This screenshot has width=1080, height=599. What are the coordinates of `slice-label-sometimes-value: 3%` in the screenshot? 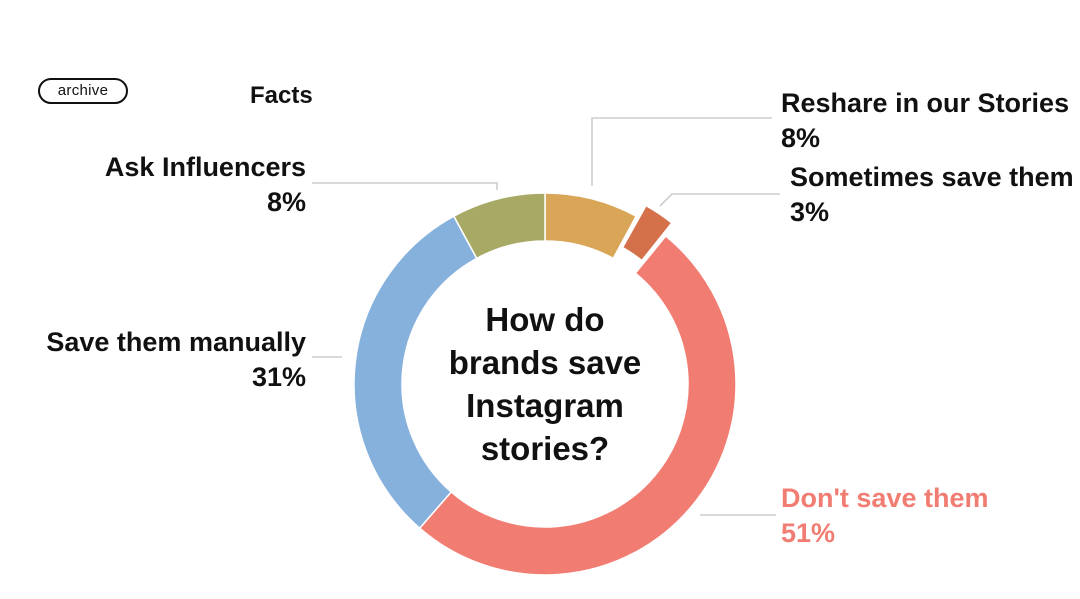 It's located at (810, 212).